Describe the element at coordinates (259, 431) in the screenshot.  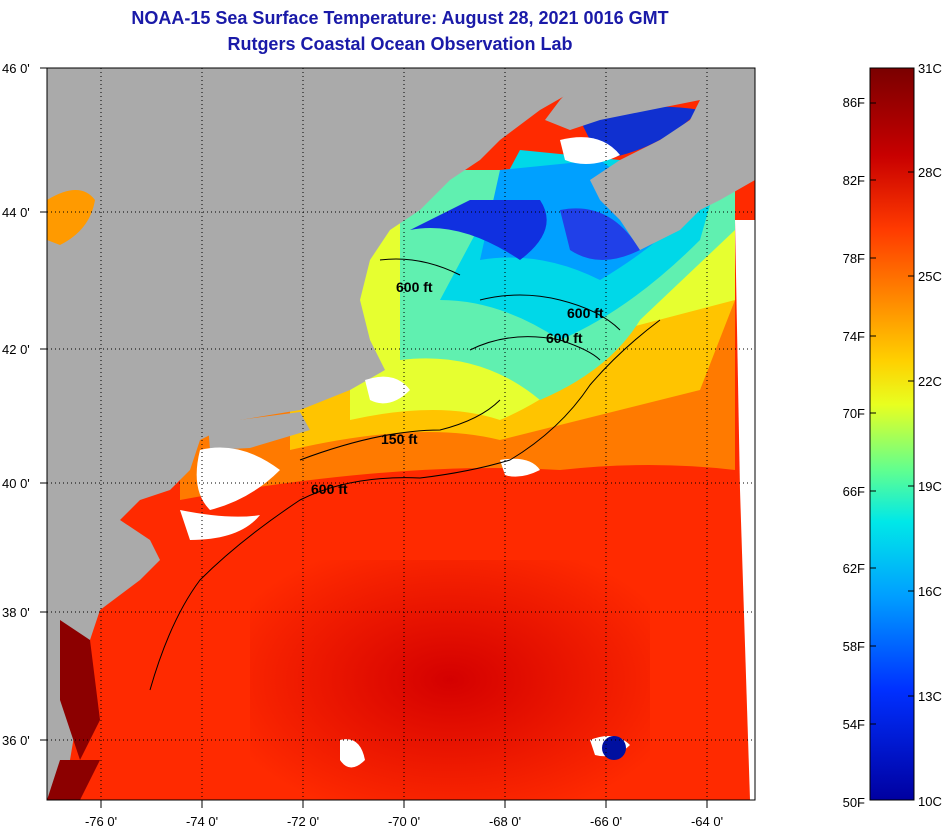
I see `land-long-island` at that location.